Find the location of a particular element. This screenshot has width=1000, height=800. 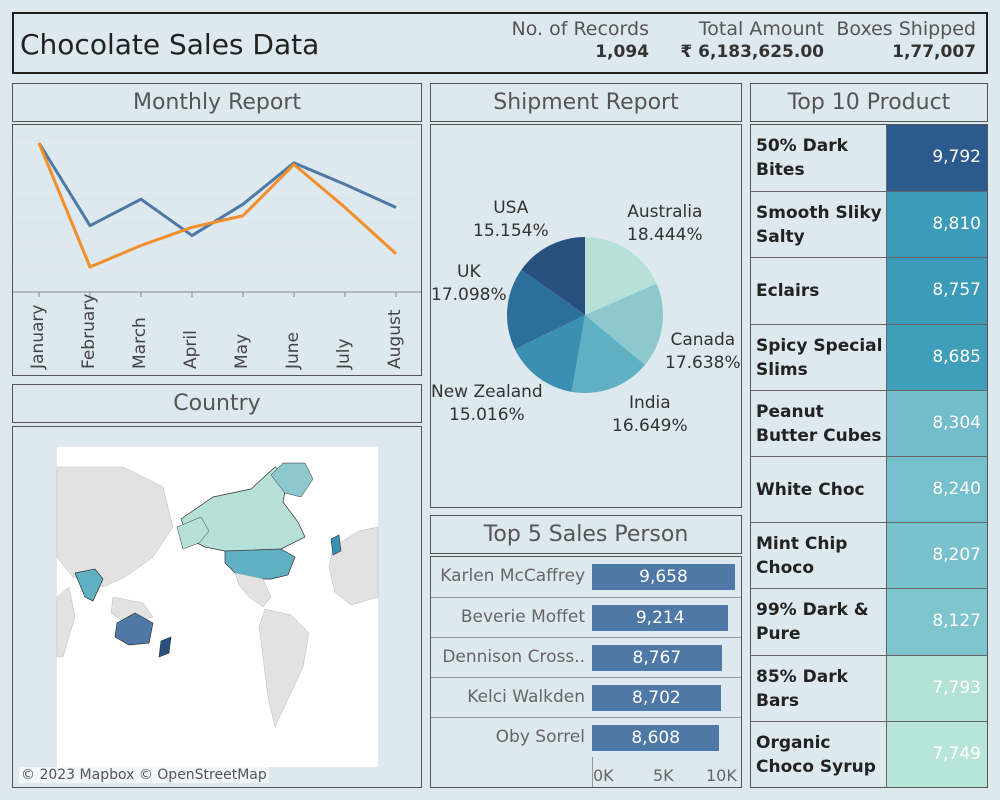

usa-shape is located at coordinates (260, 564).